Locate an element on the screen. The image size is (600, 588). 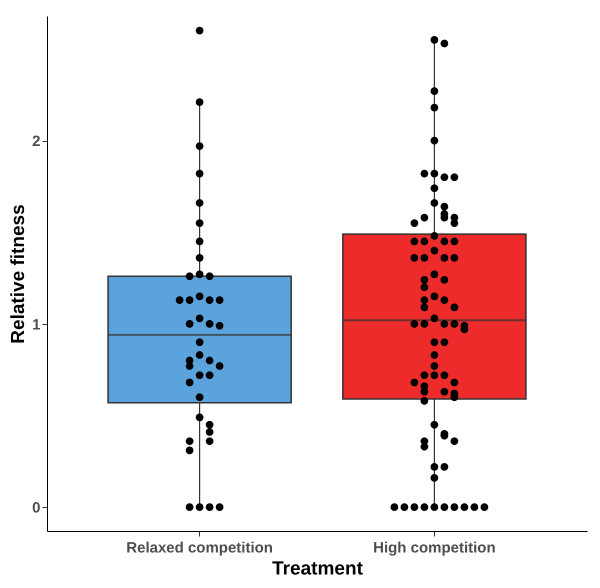
y-tick-label: 0 is located at coordinates (36, 508).